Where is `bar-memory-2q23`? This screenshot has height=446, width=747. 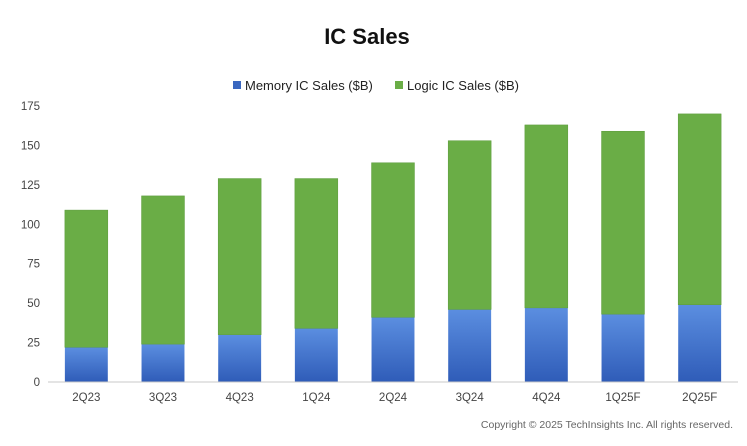
bar-memory-2q23 is located at coordinates (86, 364).